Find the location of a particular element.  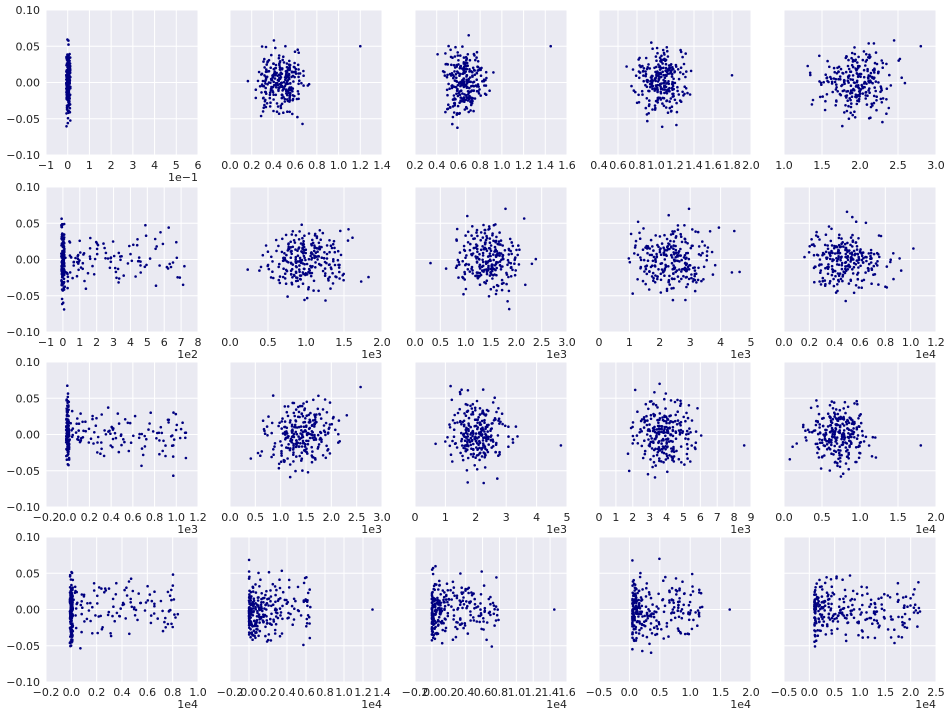

x-axis-multiplier: 1e4 is located at coordinates (187, 704).